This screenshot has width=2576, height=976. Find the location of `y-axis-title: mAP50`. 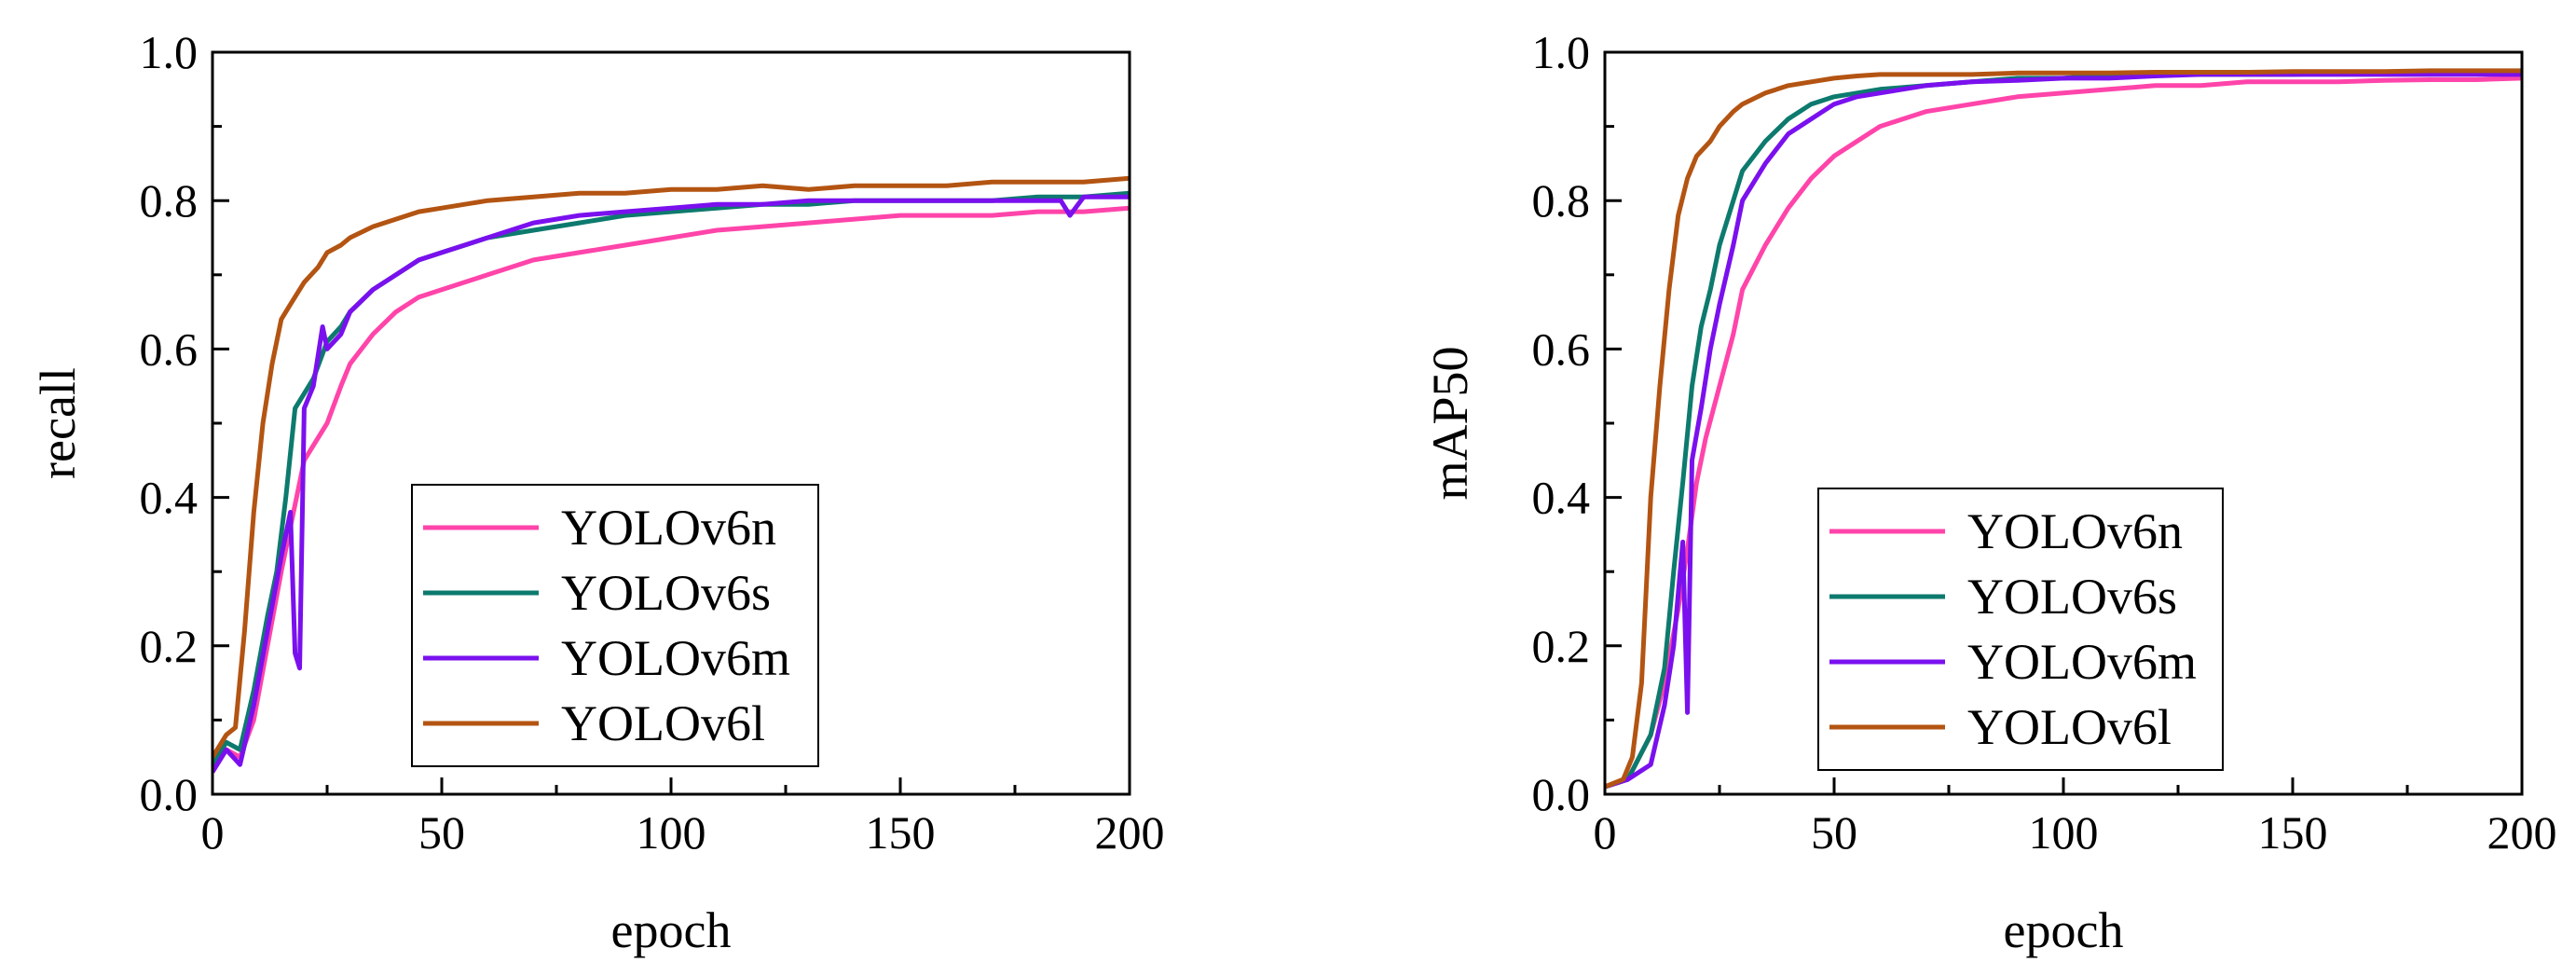

y-axis-title: mAP50 is located at coordinates (1450, 423).